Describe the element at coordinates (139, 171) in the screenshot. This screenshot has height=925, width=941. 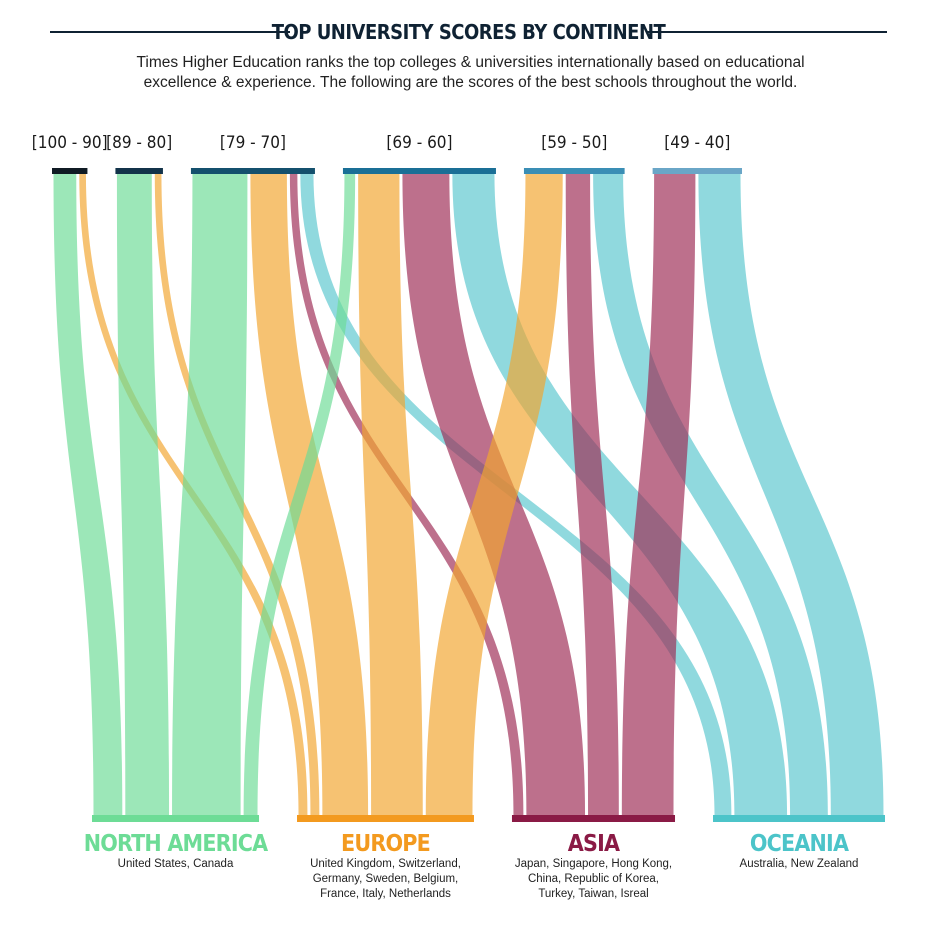
I see `source-bar-s2` at that location.